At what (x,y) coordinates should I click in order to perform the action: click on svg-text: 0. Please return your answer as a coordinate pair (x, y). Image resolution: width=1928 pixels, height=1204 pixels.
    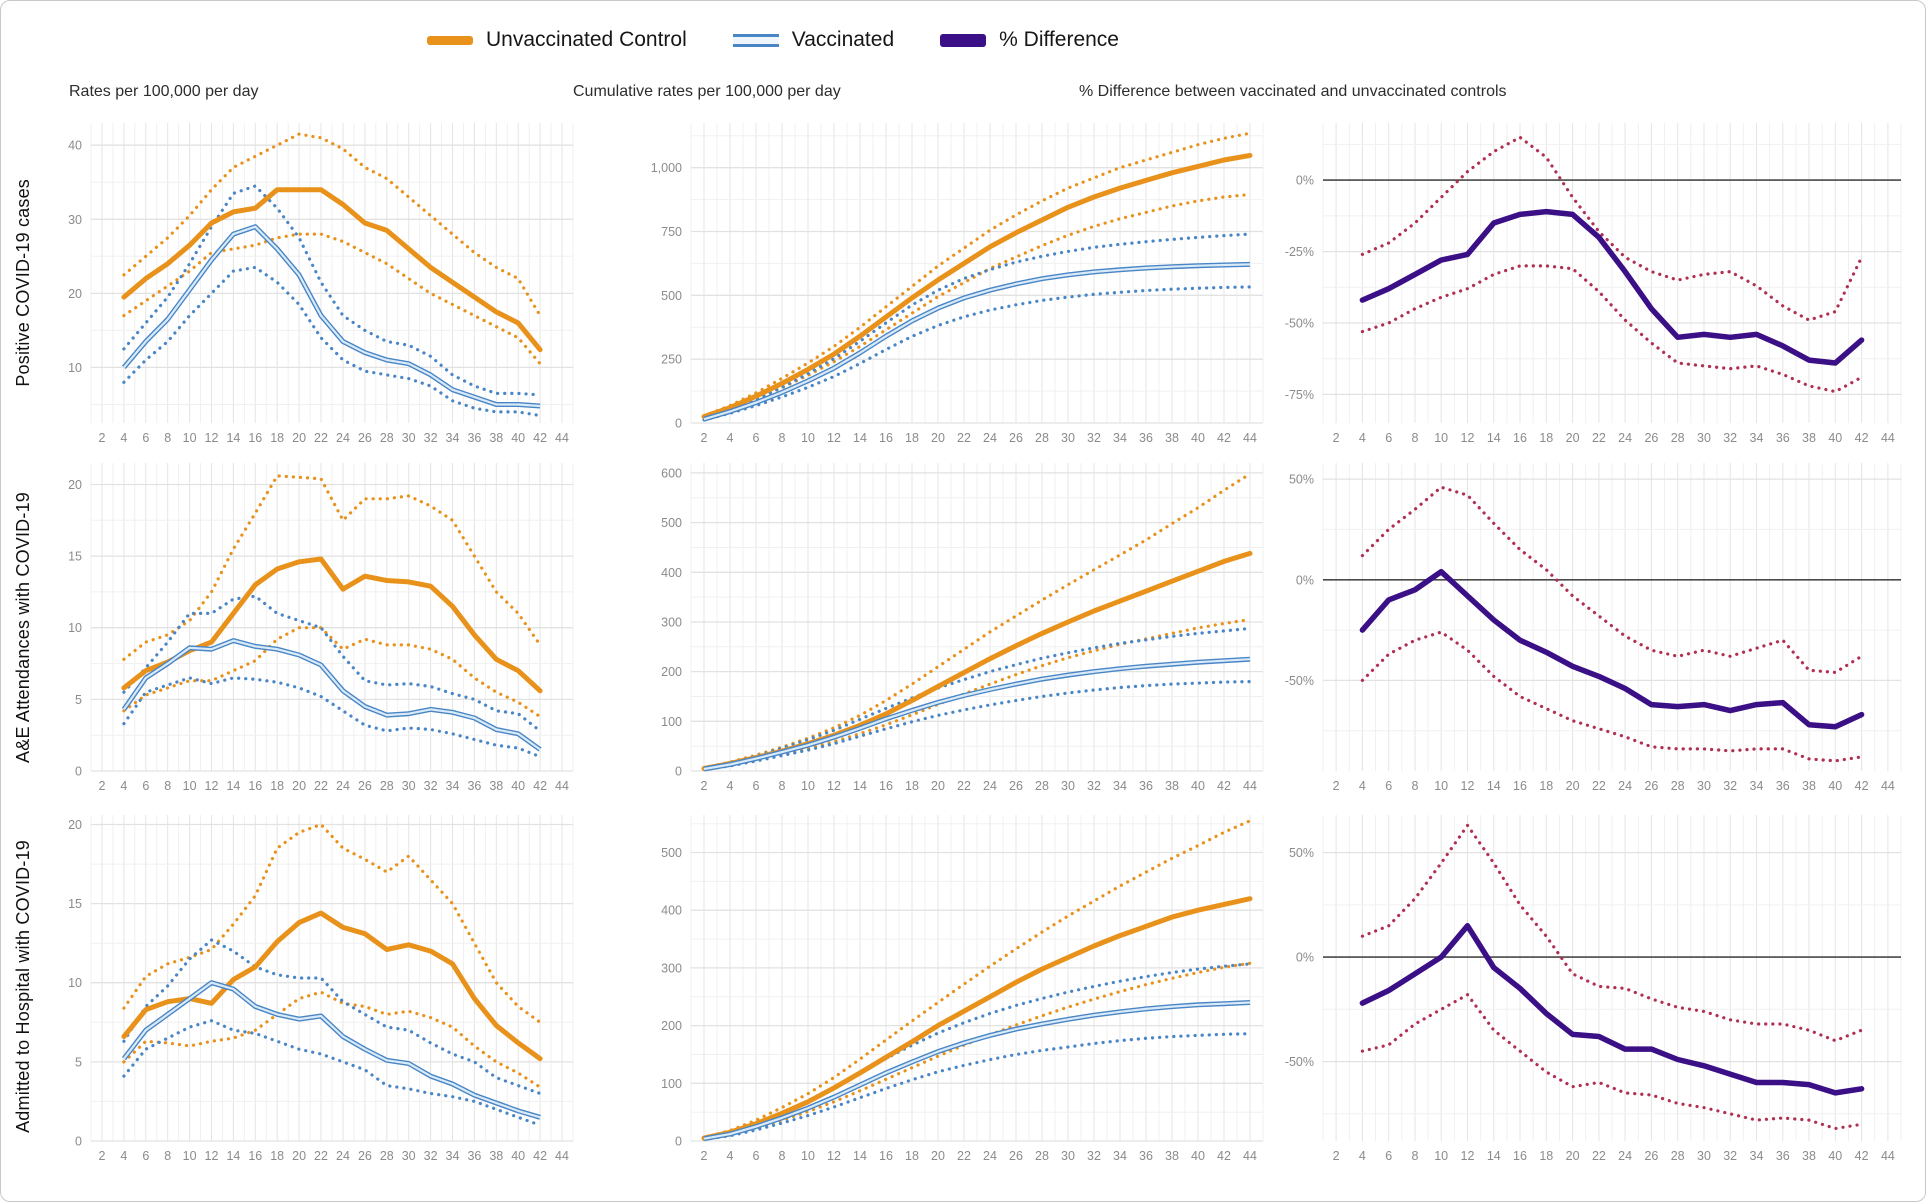
    Looking at the image, I should click on (678, 772).